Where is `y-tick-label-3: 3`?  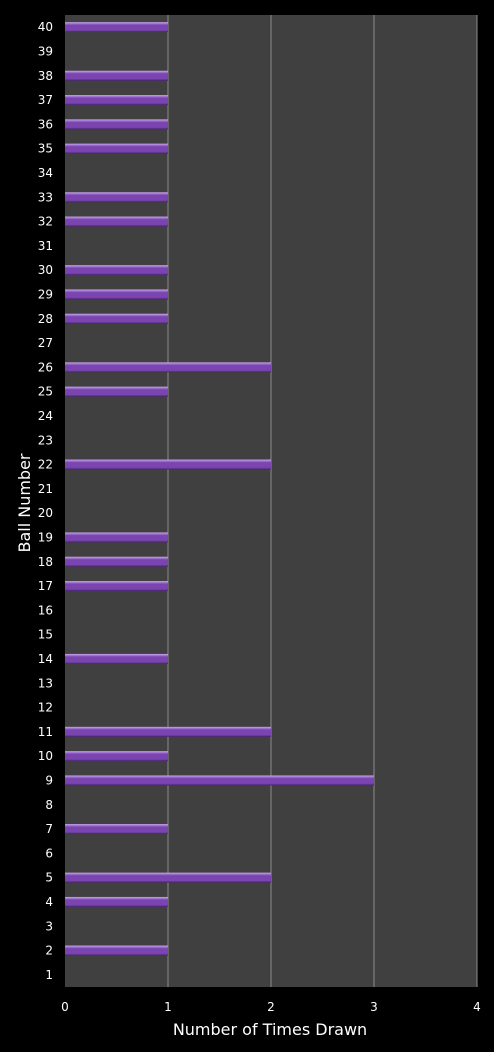 y-tick-label-3: 3 is located at coordinates (49, 926).